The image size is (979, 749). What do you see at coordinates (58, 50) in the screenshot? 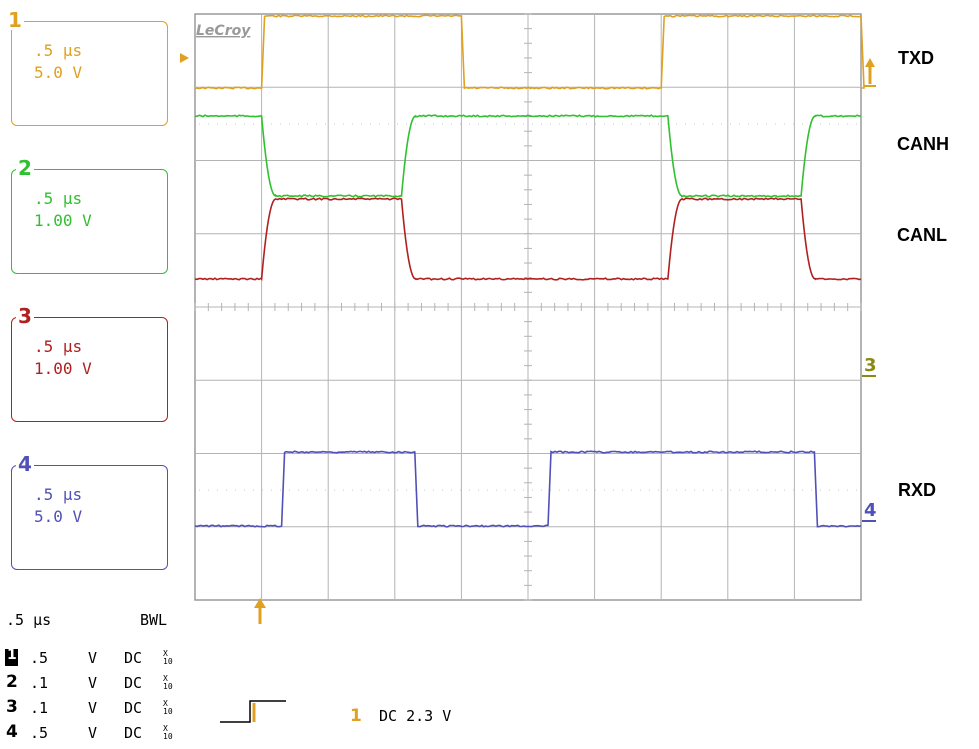
I see `channel-1-time: .5 µs` at bounding box center [58, 50].